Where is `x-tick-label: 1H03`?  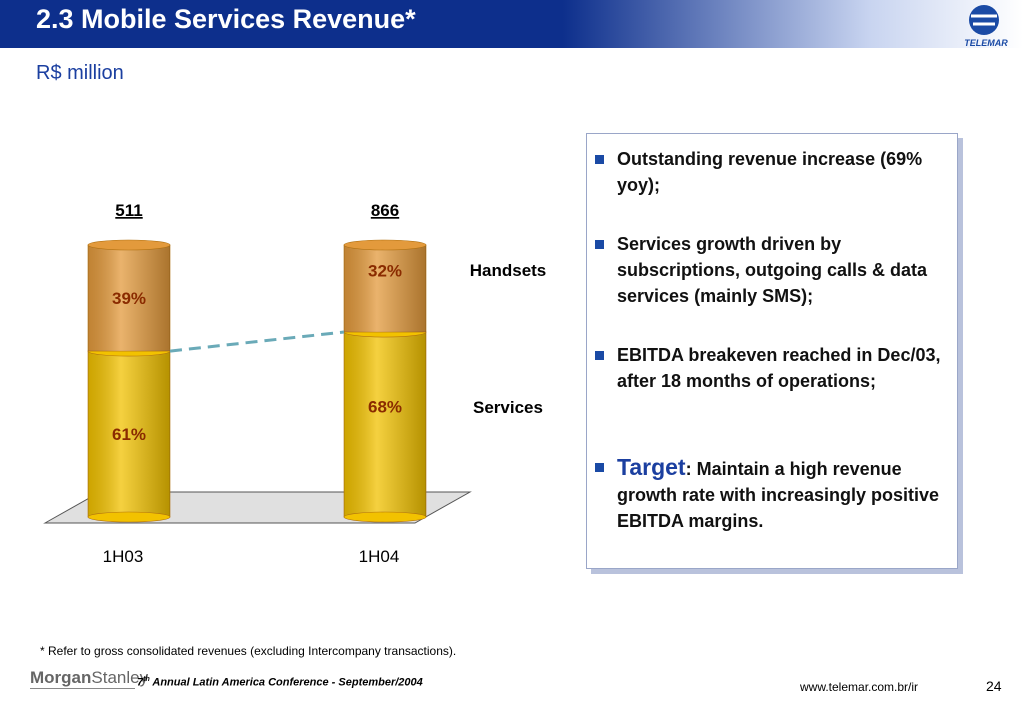 x-tick-label: 1H03 is located at coordinates (123, 556).